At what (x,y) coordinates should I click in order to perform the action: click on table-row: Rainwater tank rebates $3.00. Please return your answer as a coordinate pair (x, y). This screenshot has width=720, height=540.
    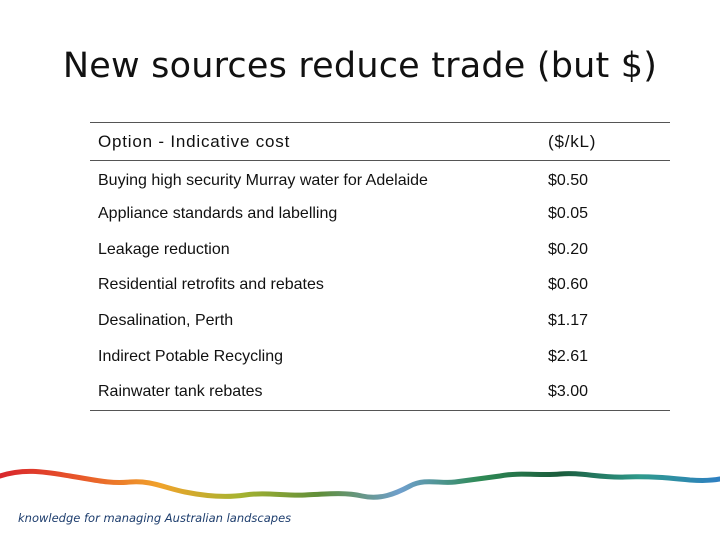
    Looking at the image, I should click on (380, 393).